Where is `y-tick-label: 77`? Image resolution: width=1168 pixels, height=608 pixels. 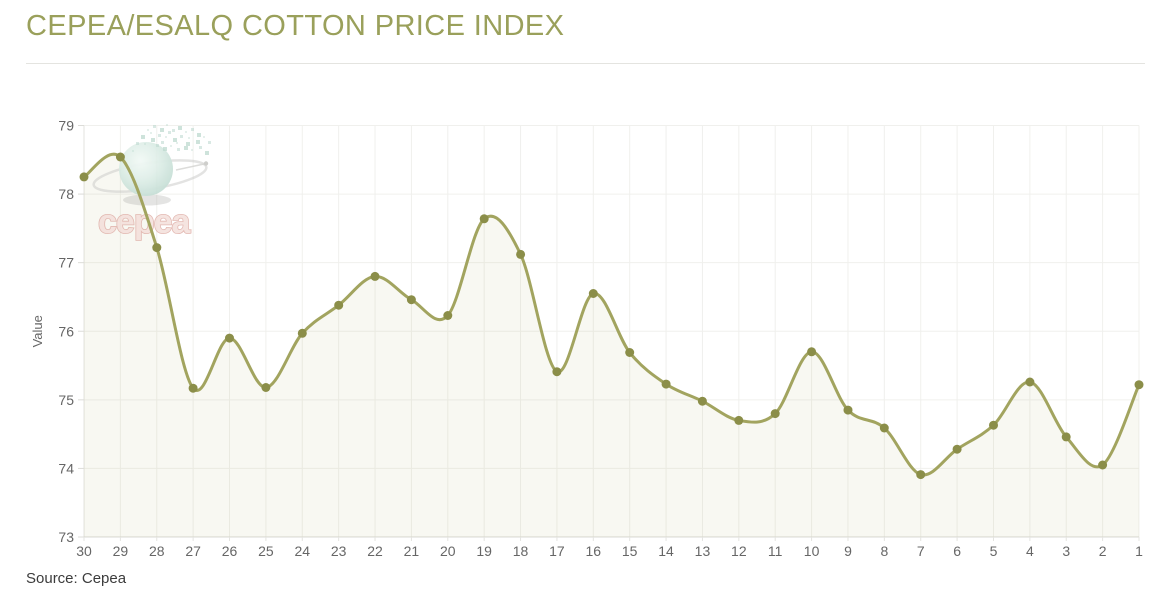 y-tick-label: 77 is located at coordinates (66, 263).